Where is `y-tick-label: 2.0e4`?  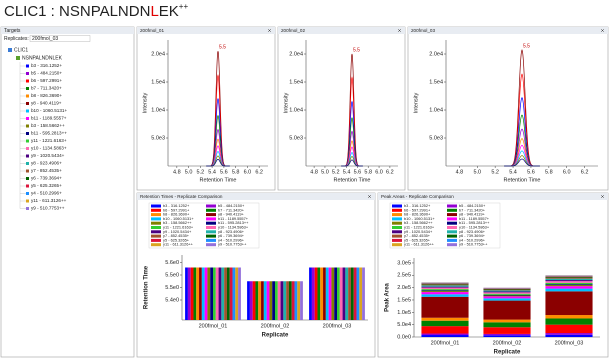
y-tick-label: 2.0e4 is located at coordinates (436, 54).